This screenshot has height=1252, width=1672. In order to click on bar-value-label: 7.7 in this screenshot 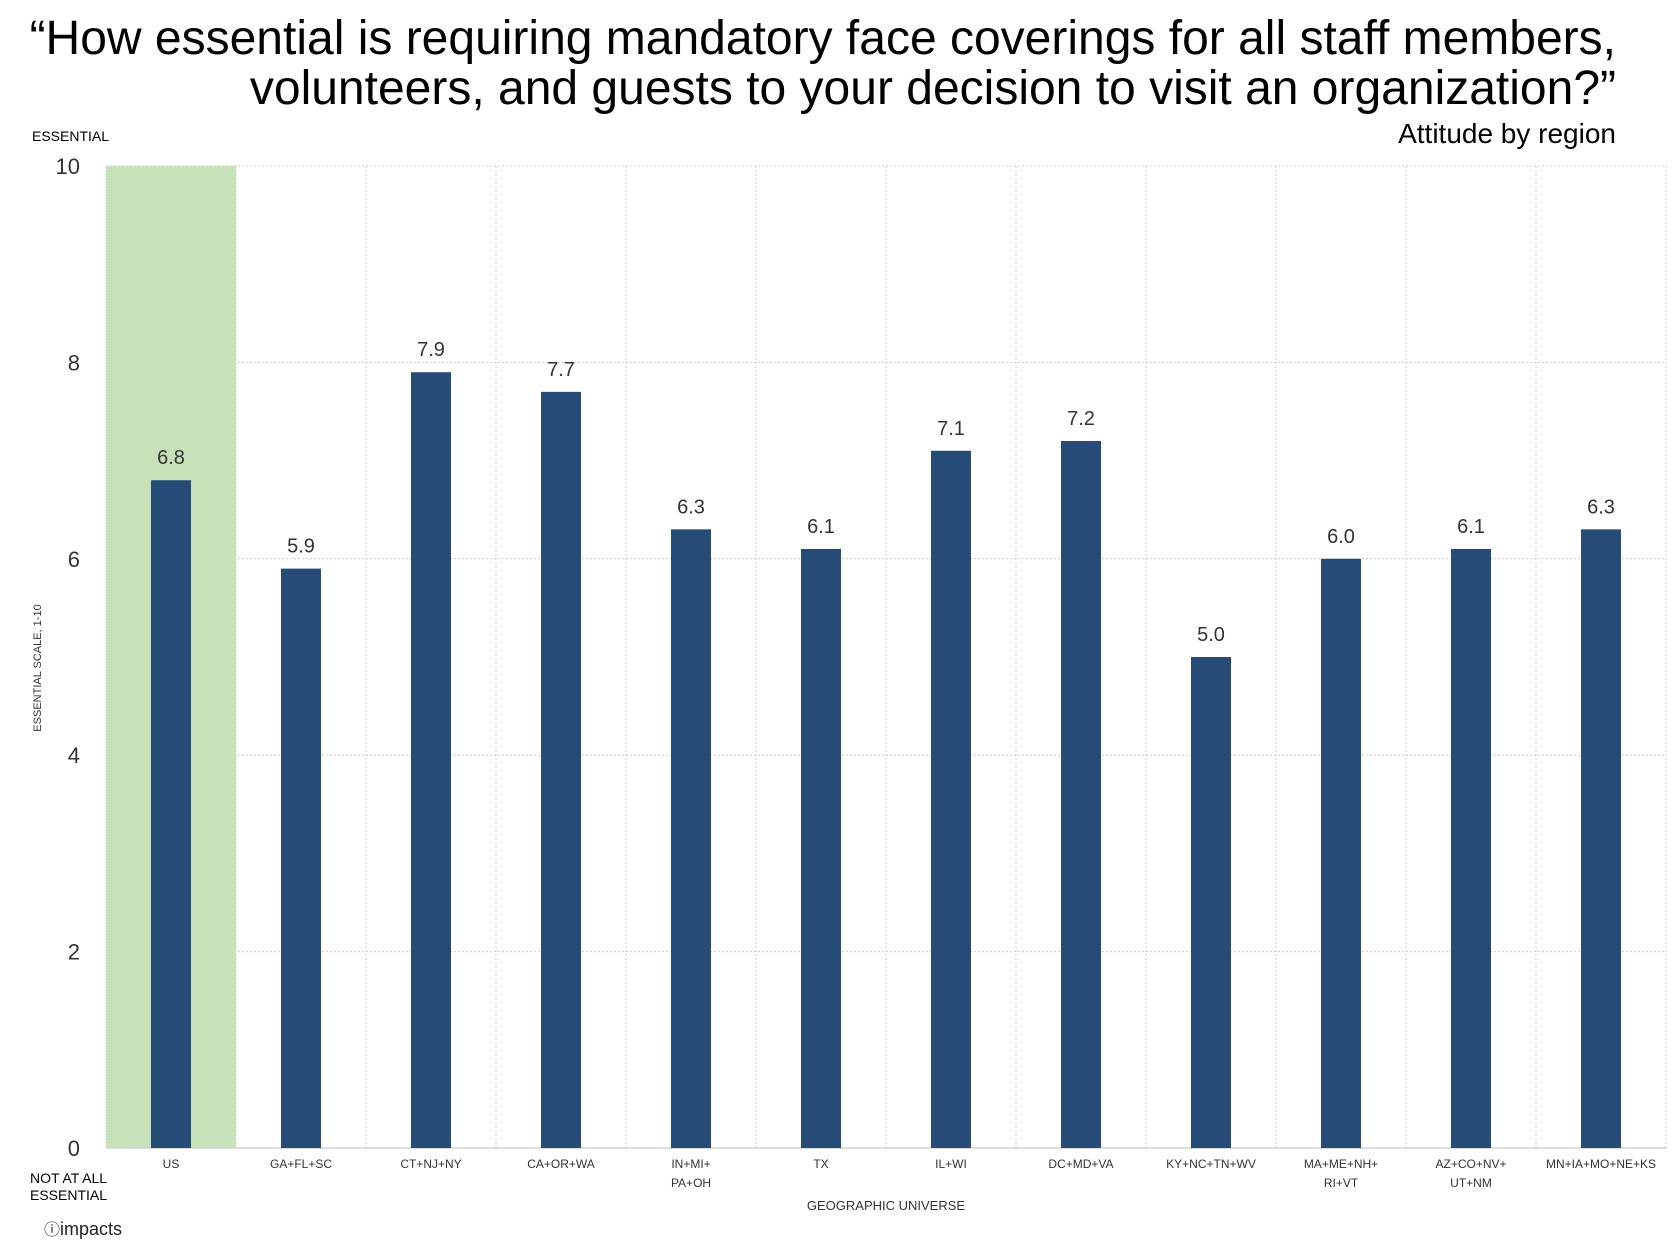, I will do `click(561, 370)`.